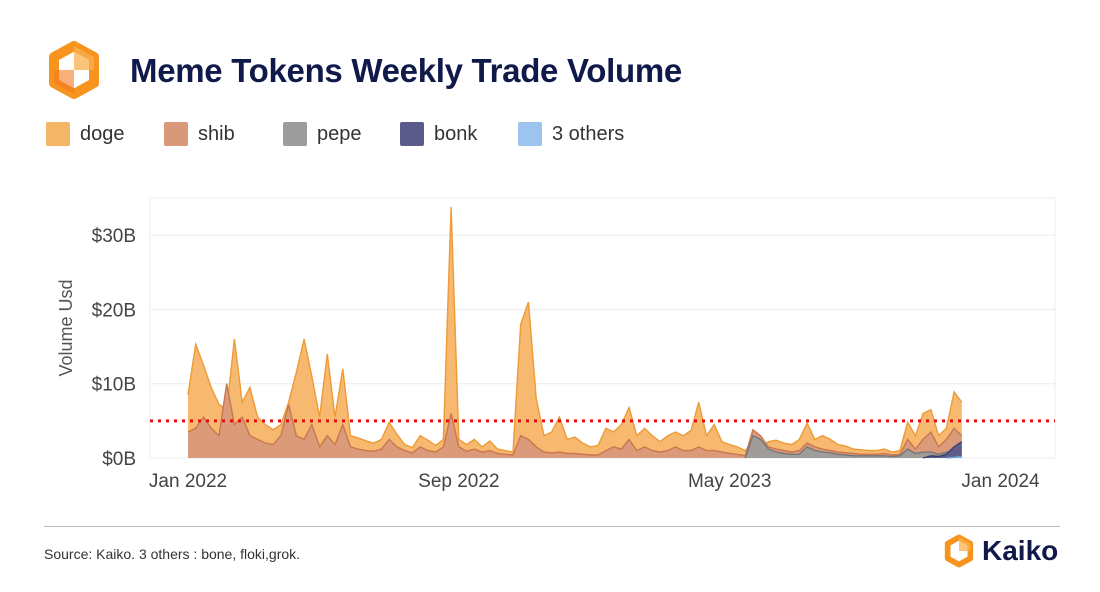  I want to click on x-tick-label: Jan 2022, so click(188, 481).